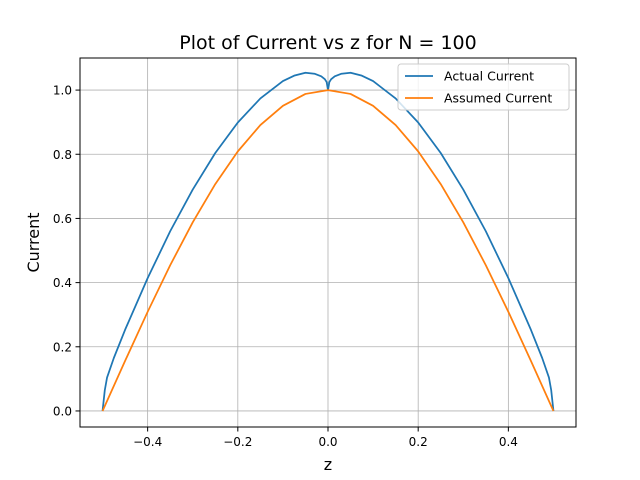 Image resolution: width=640 pixels, height=480 pixels. What do you see at coordinates (328, 464) in the screenshot?
I see `x-axis-label: z` at bounding box center [328, 464].